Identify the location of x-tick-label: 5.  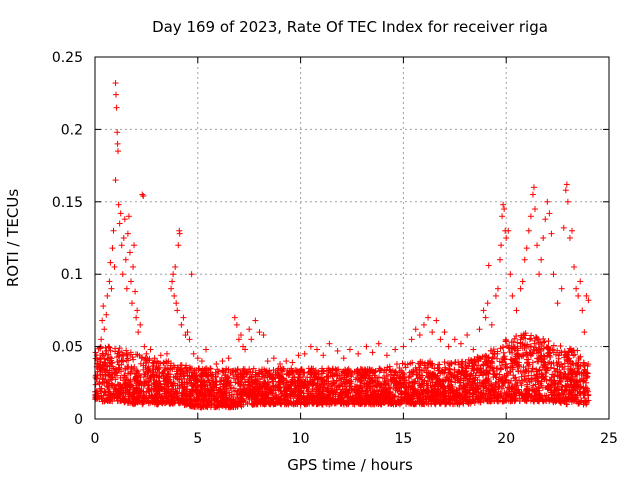
(197, 439).